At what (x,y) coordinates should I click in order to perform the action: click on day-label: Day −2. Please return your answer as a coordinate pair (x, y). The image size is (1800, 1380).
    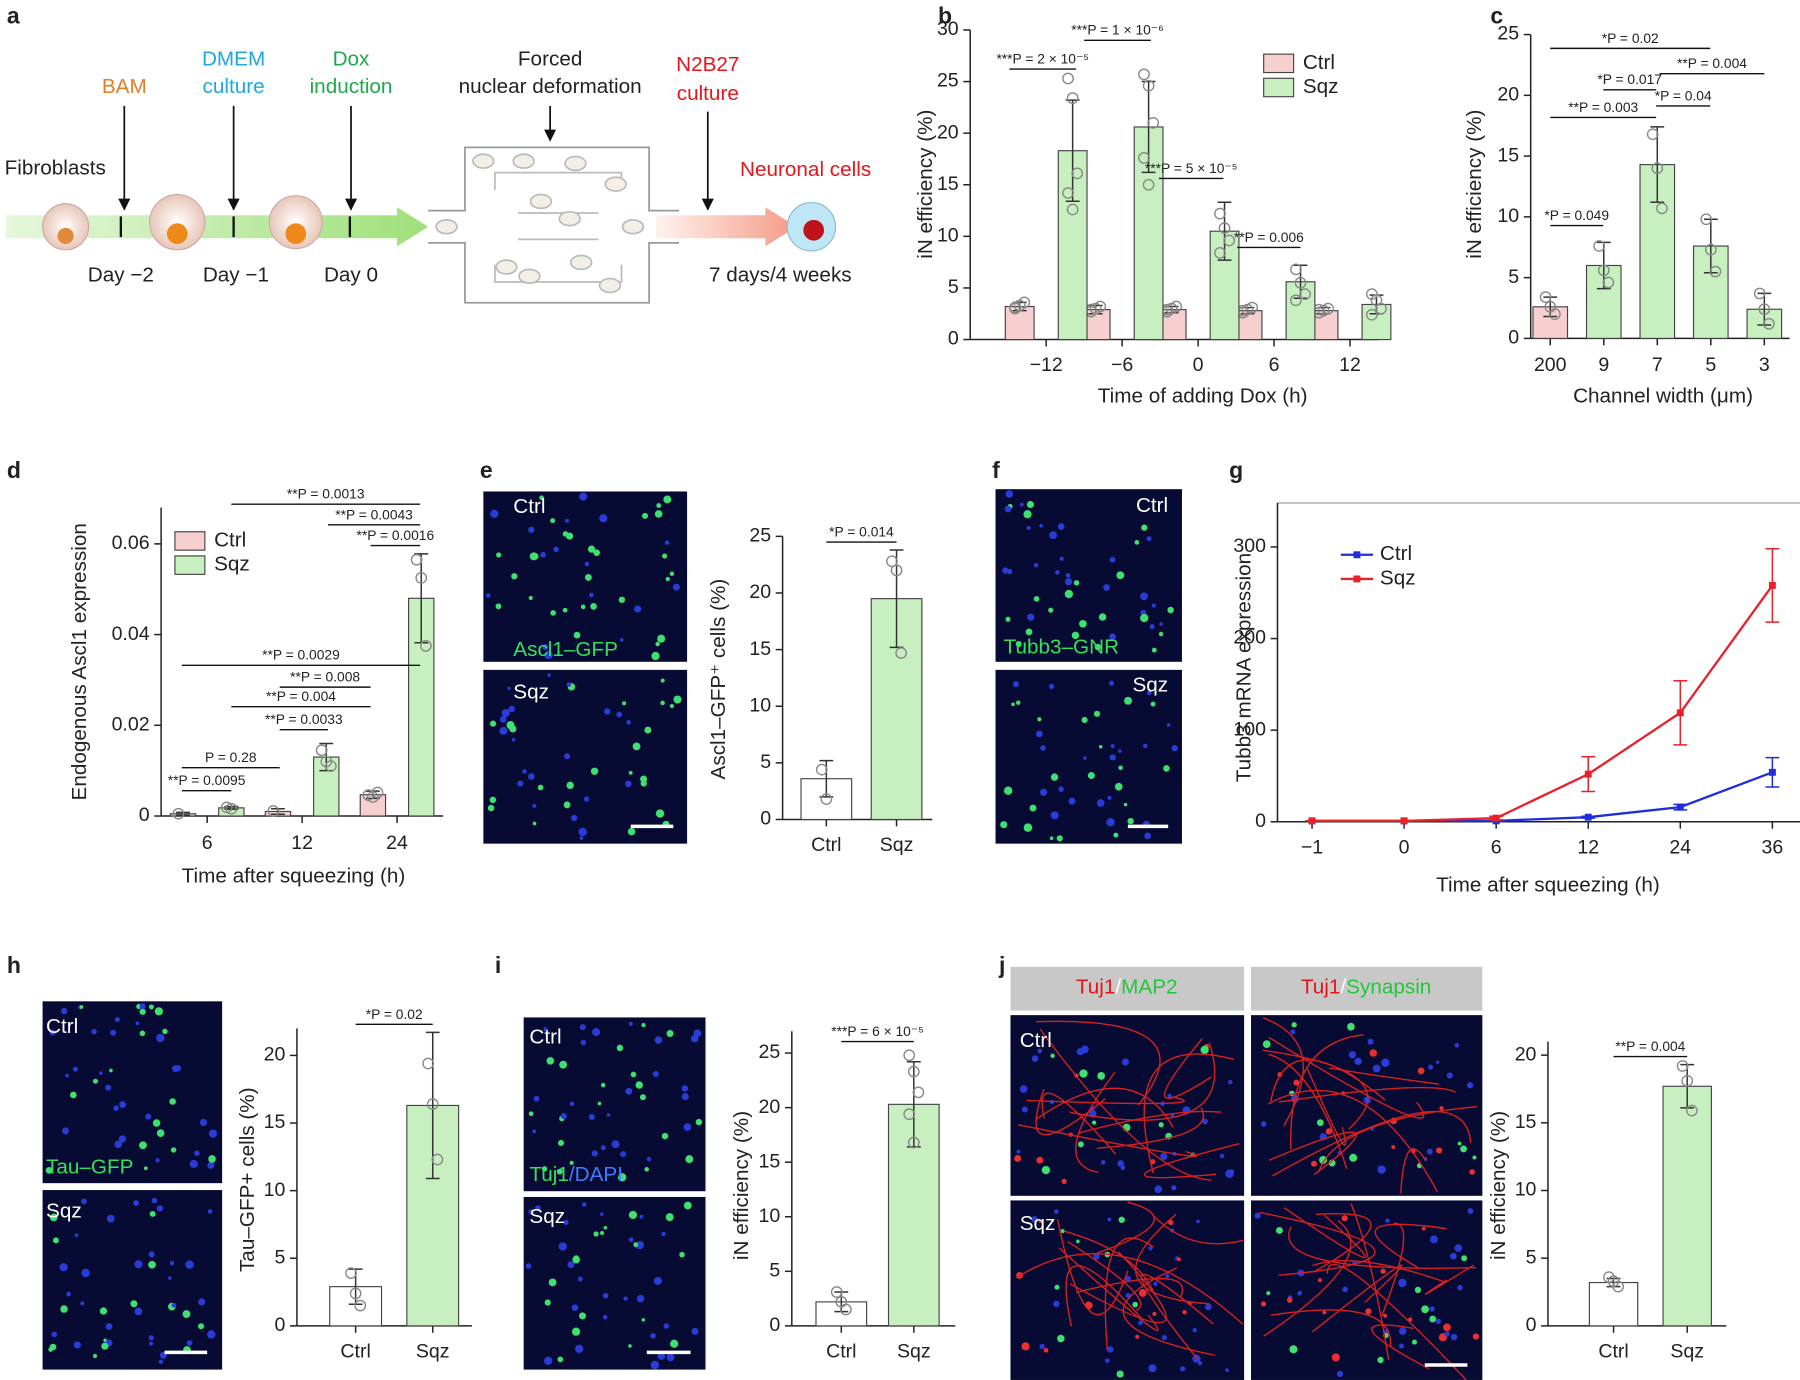
    Looking at the image, I should click on (121, 275).